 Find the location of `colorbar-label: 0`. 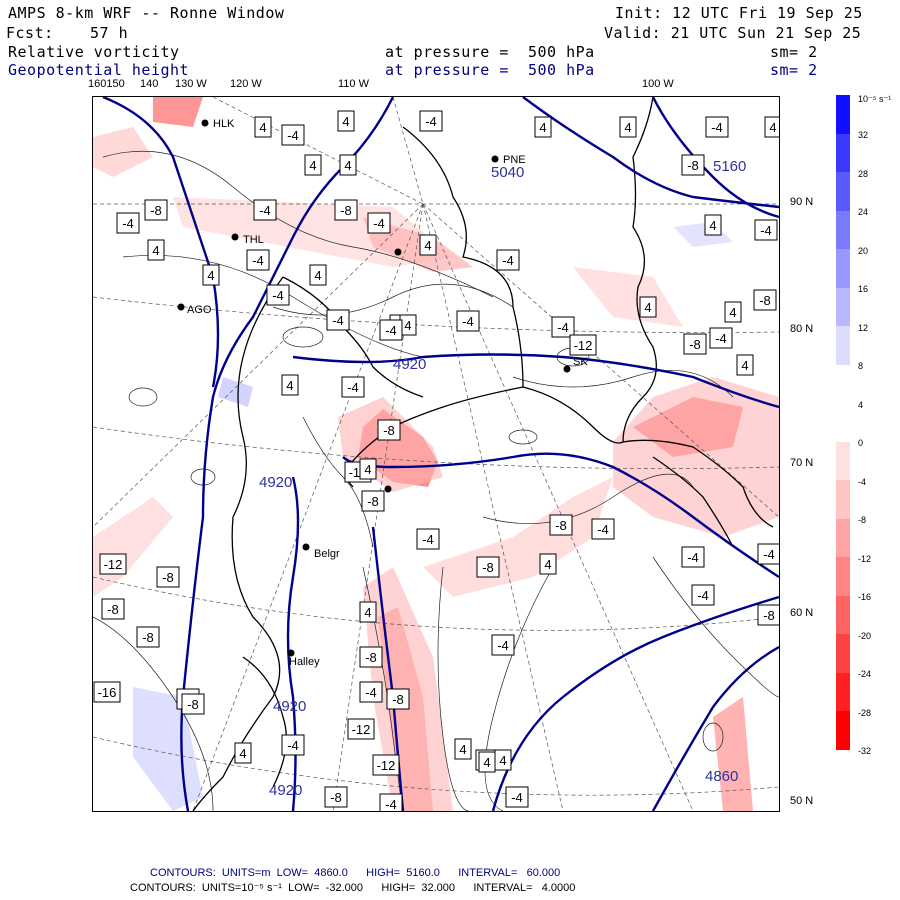

colorbar-label: 0 is located at coordinates (861, 443).